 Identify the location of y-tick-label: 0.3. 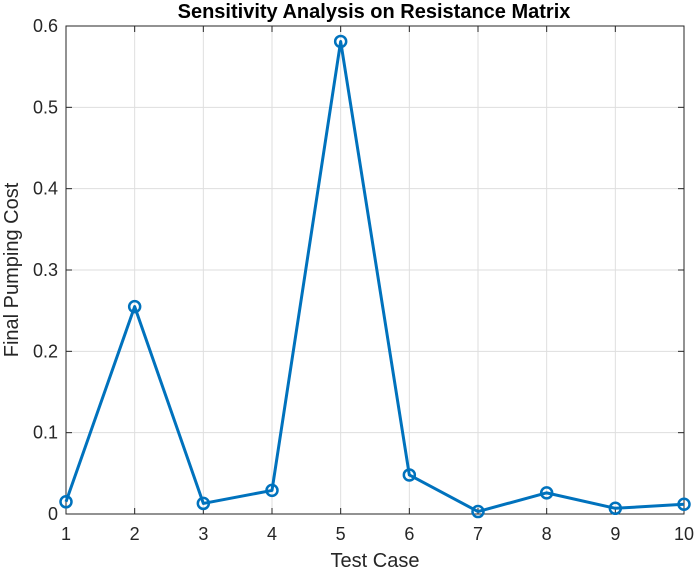
(45, 270).